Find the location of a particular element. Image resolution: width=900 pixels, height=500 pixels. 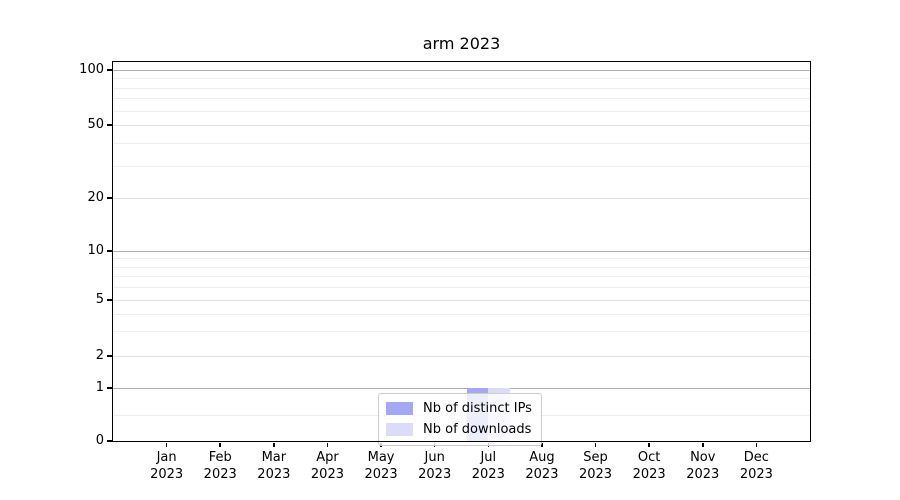

y-tick-label: 100 is located at coordinates (91, 69).